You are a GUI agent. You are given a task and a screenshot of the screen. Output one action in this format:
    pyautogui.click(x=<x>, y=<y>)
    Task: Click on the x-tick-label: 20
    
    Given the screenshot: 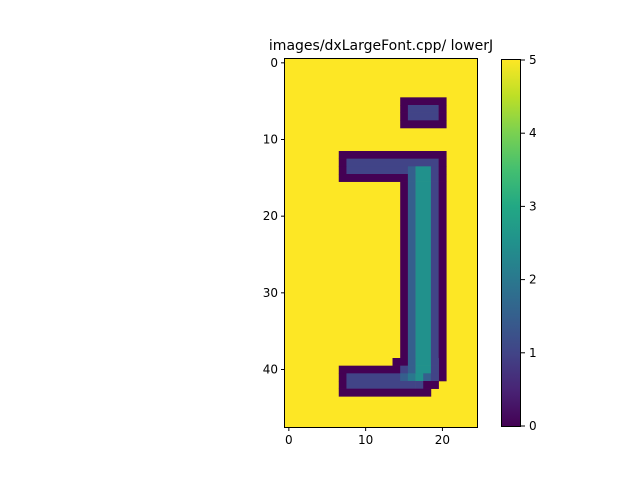 What is the action you would take?
    pyautogui.click(x=442, y=440)
    